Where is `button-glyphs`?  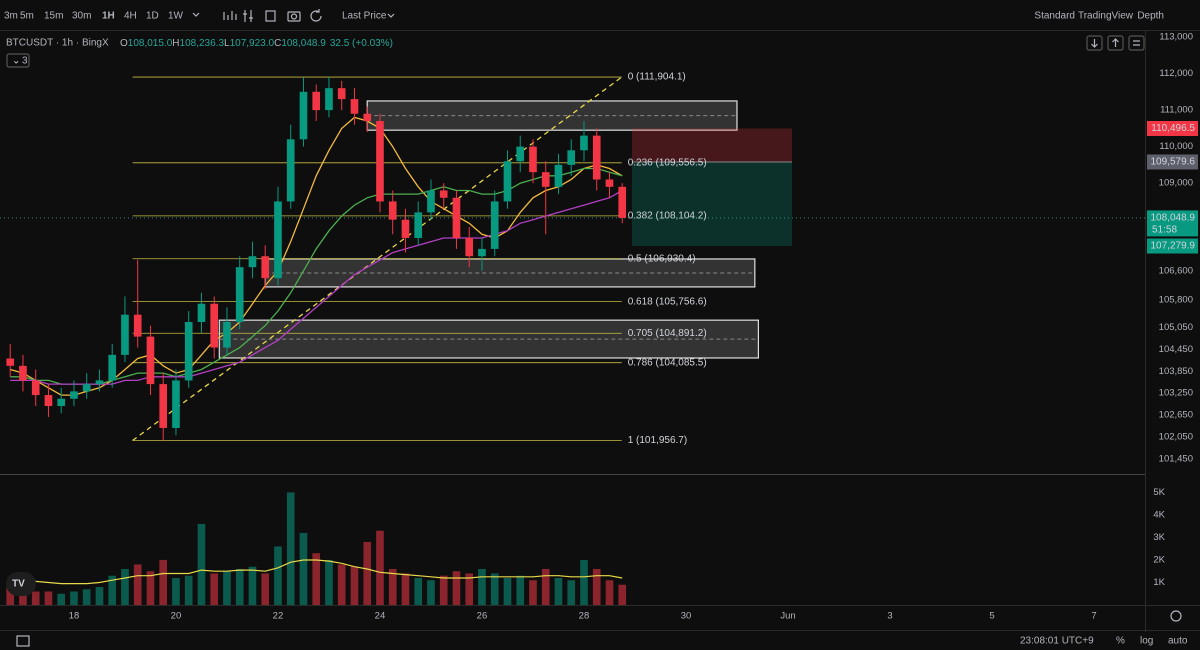
button-glyphs is located at coordinates (1115, 43).